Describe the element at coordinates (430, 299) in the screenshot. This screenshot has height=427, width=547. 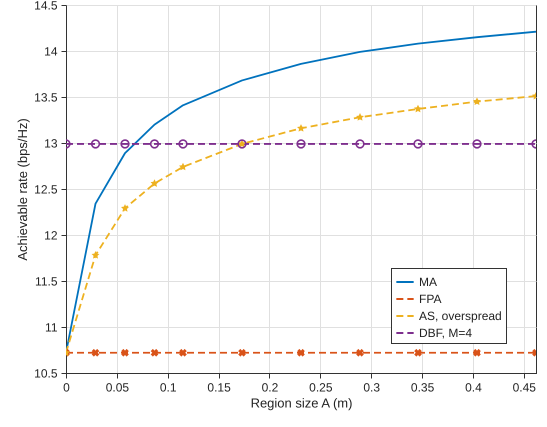
I see `legend-label: FPA` at that location.